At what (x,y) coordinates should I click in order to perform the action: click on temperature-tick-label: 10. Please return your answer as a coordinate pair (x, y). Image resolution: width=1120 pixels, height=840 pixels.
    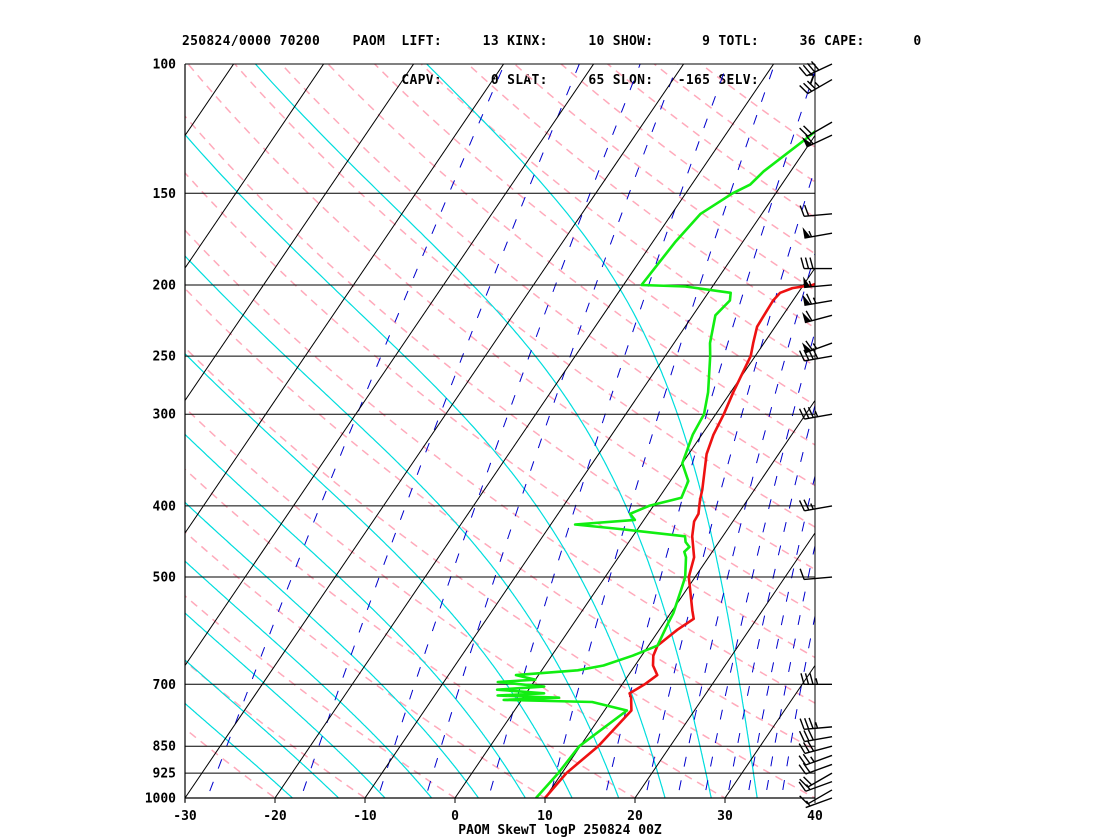
    Looking at the image, I should click on (545, 816).